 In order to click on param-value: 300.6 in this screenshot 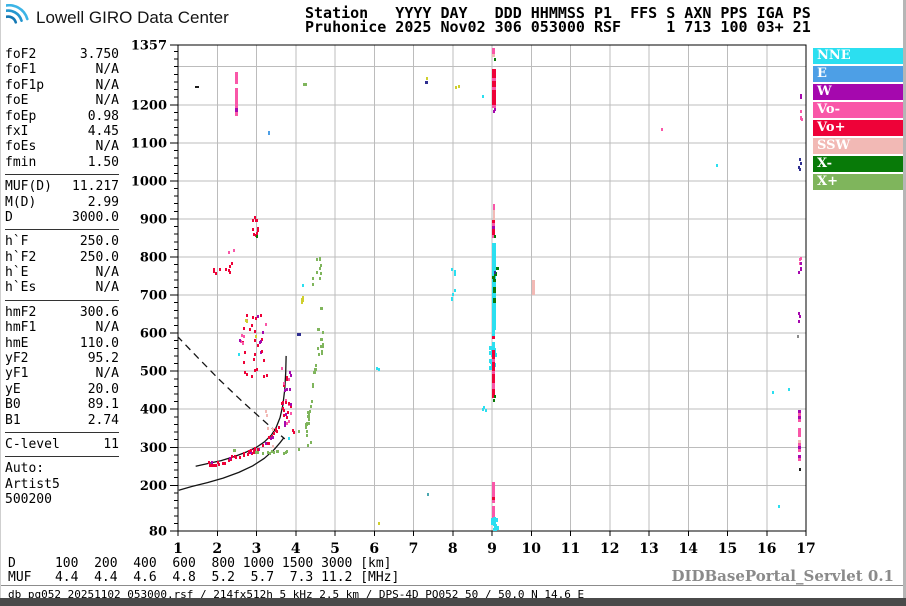, I will do `click(99, 312)`.